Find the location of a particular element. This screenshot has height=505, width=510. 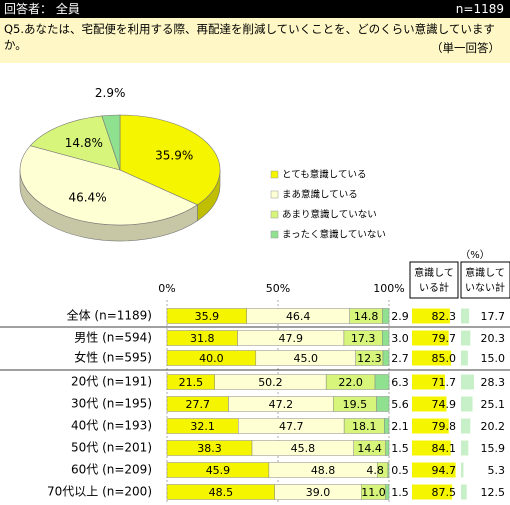

bar-value-label-2-3: 2.7 is located at coordinates (400, 358).